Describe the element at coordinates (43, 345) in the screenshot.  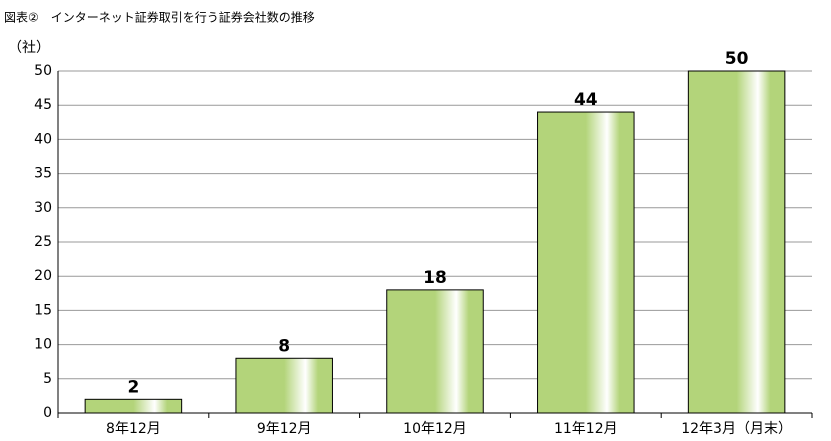
I see `y-tick-label: 10` at that location.